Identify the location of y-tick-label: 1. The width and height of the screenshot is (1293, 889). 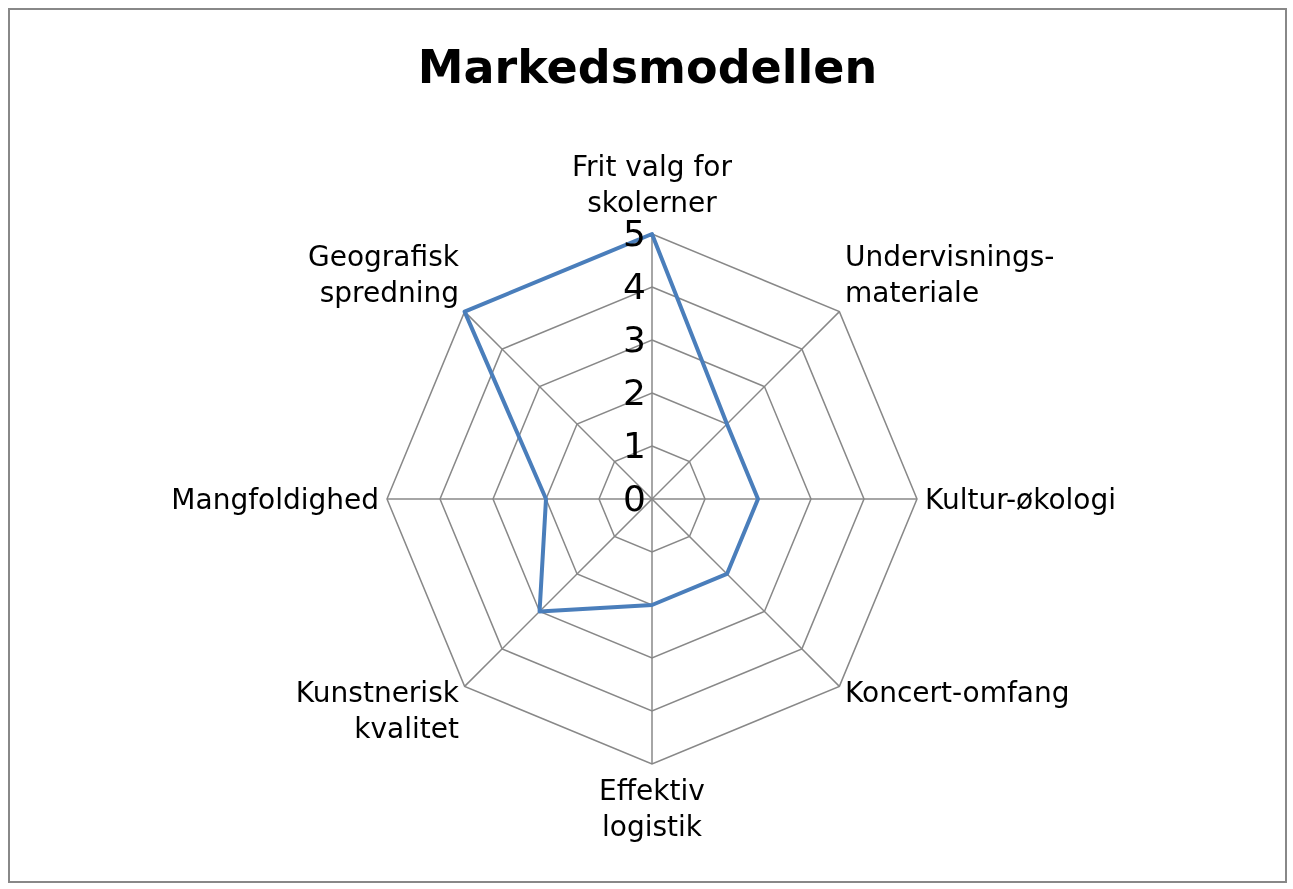
(634, 445).